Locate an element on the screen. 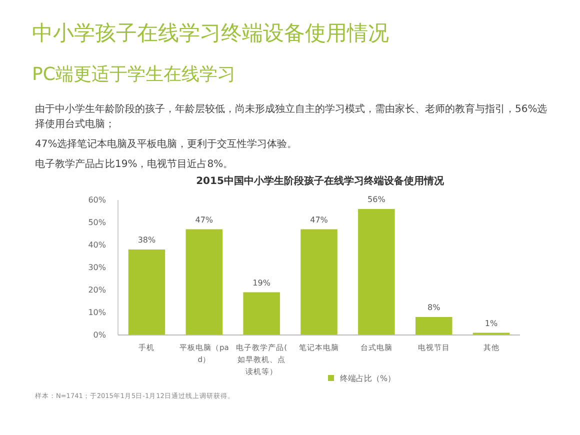 This screenshot has width=580, height=435. data-label: 19% is located at coordinates (261, 283).